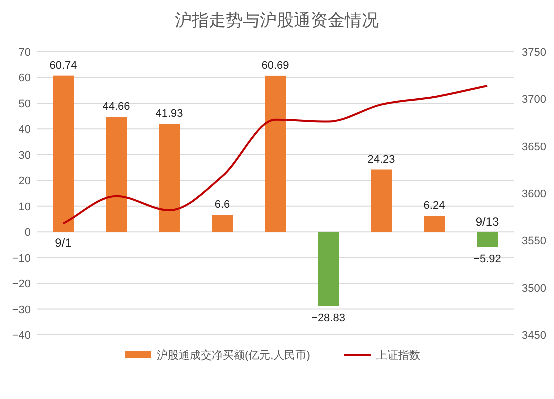  Describe the element at coordinates (534, 336) in the screenshot. I see `y2-tick-label: 3450` at that location.